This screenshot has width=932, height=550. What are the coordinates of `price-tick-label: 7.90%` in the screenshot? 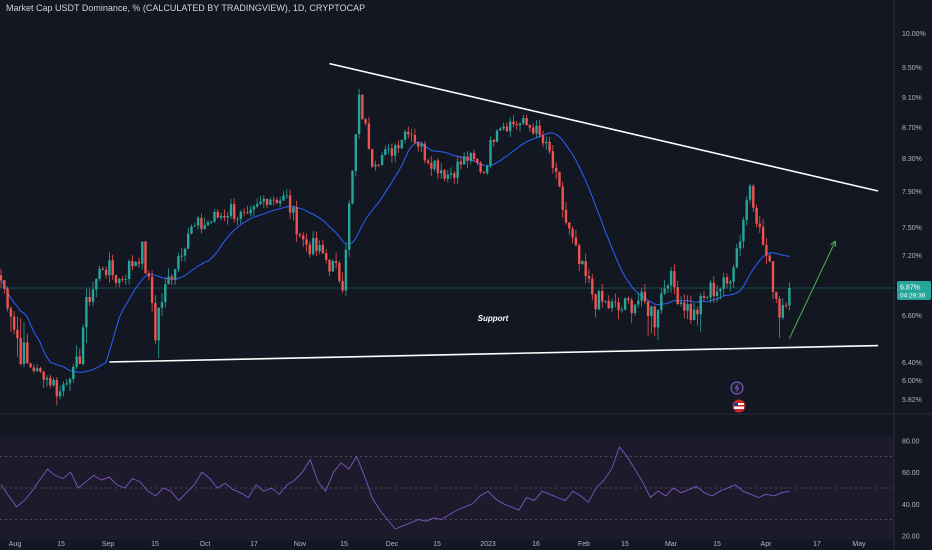 It's located at (912, 192).